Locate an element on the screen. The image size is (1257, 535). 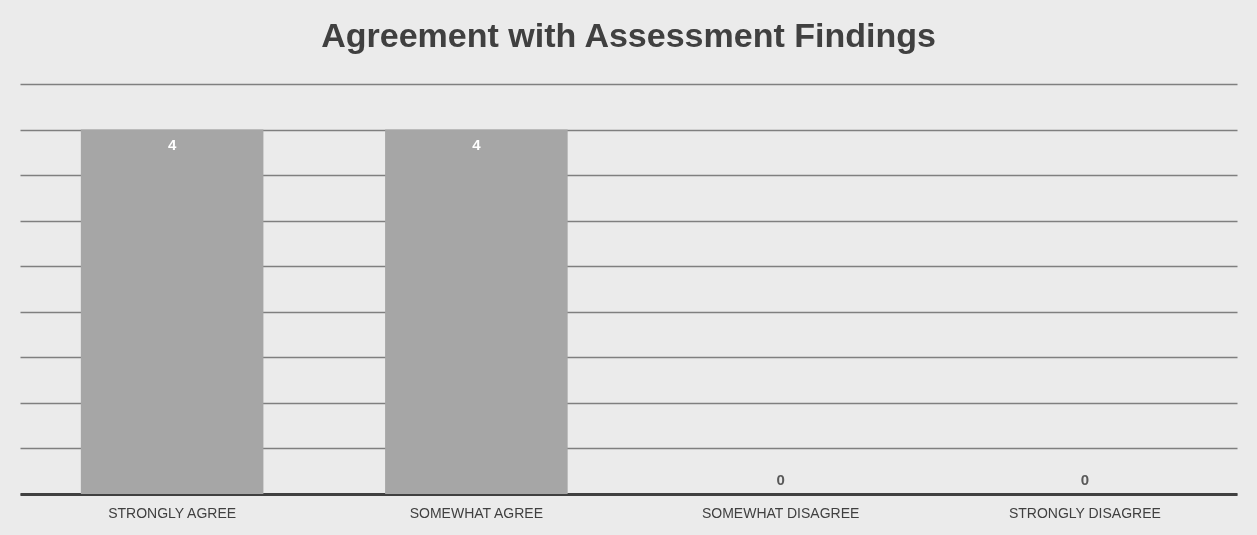
x-tick-label: SOMEWHAT DISAGREE is located at coordinates (780, 512).